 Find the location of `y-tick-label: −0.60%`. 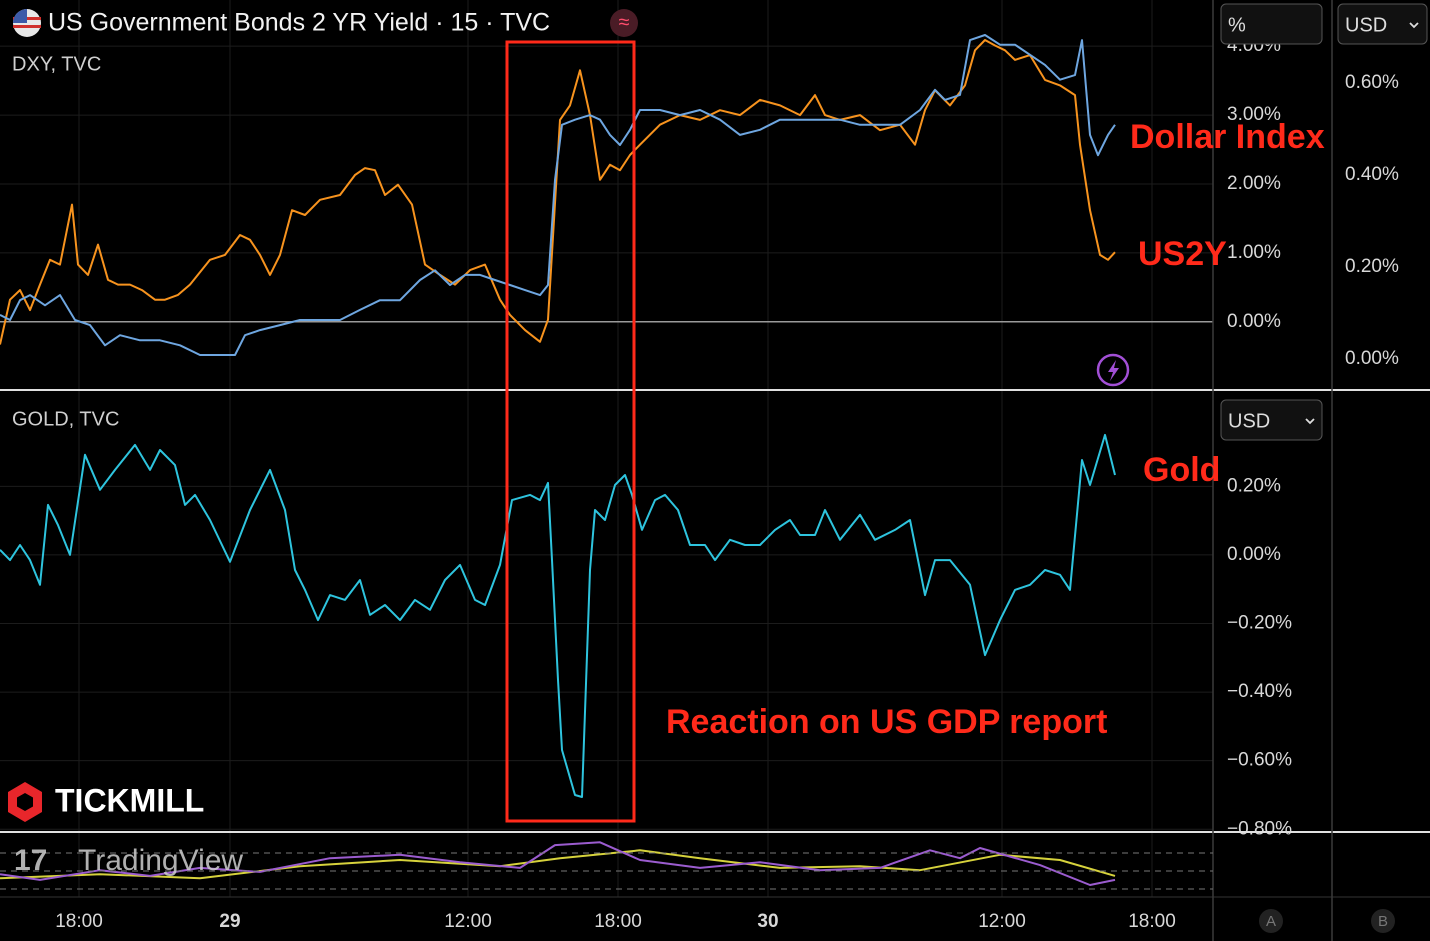

y-tick-label: −0.60% is located at coordinates (1259, 760).